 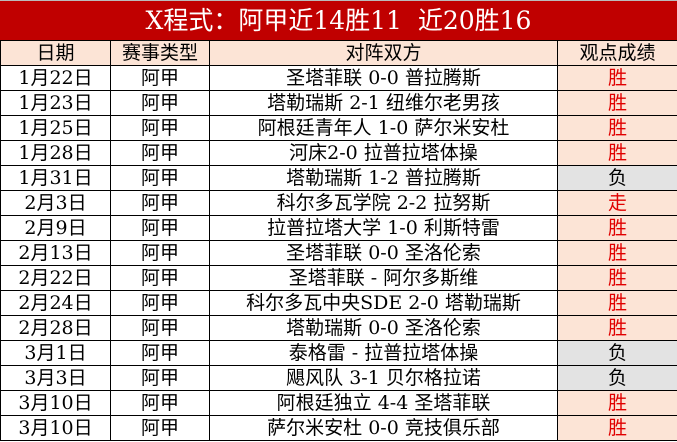 I want to click on match-cell: 塔勒瑞斯 0-0 圣洛伦索, so click(x=383, y=328).